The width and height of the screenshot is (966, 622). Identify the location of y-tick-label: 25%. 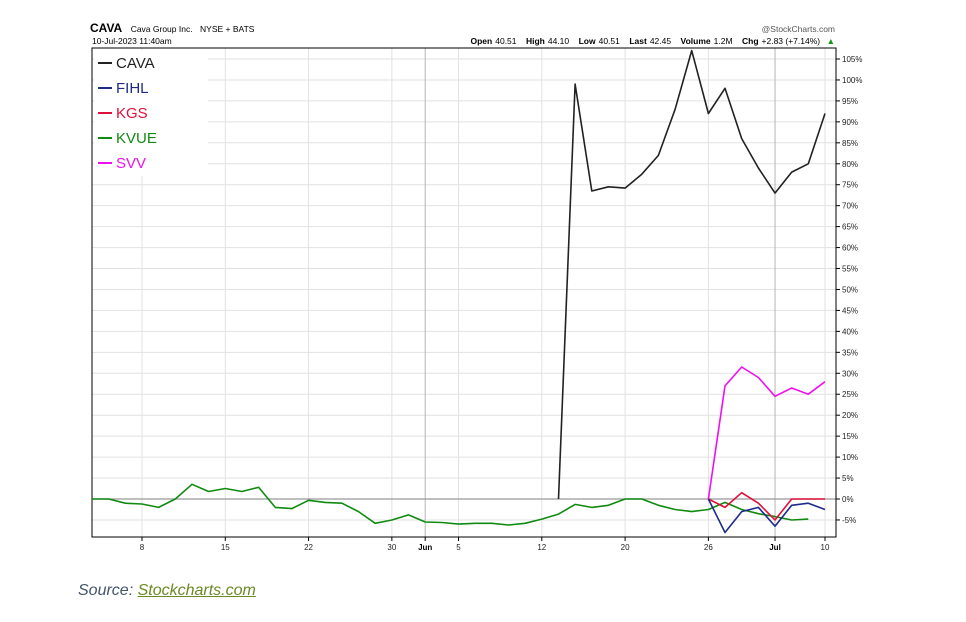
(850, 394).